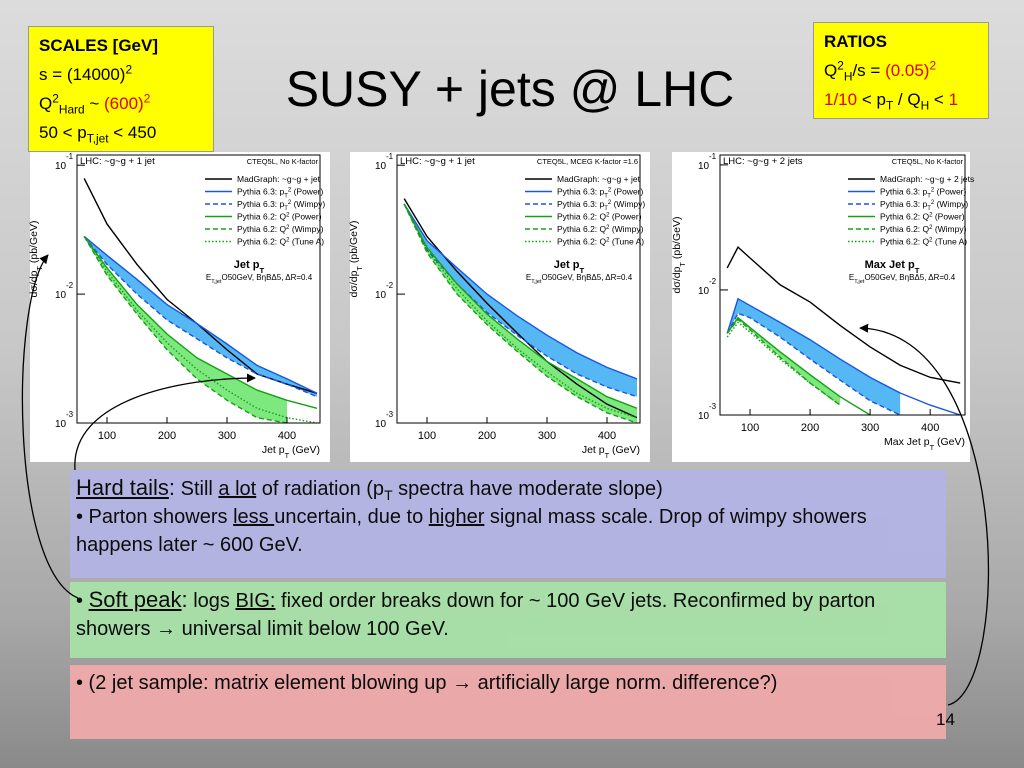 This screenshot has width=1024, height=768. Describe the element at coordinates (63, 132) in the screenshot. I see `text-run: 50 < p` at that location.